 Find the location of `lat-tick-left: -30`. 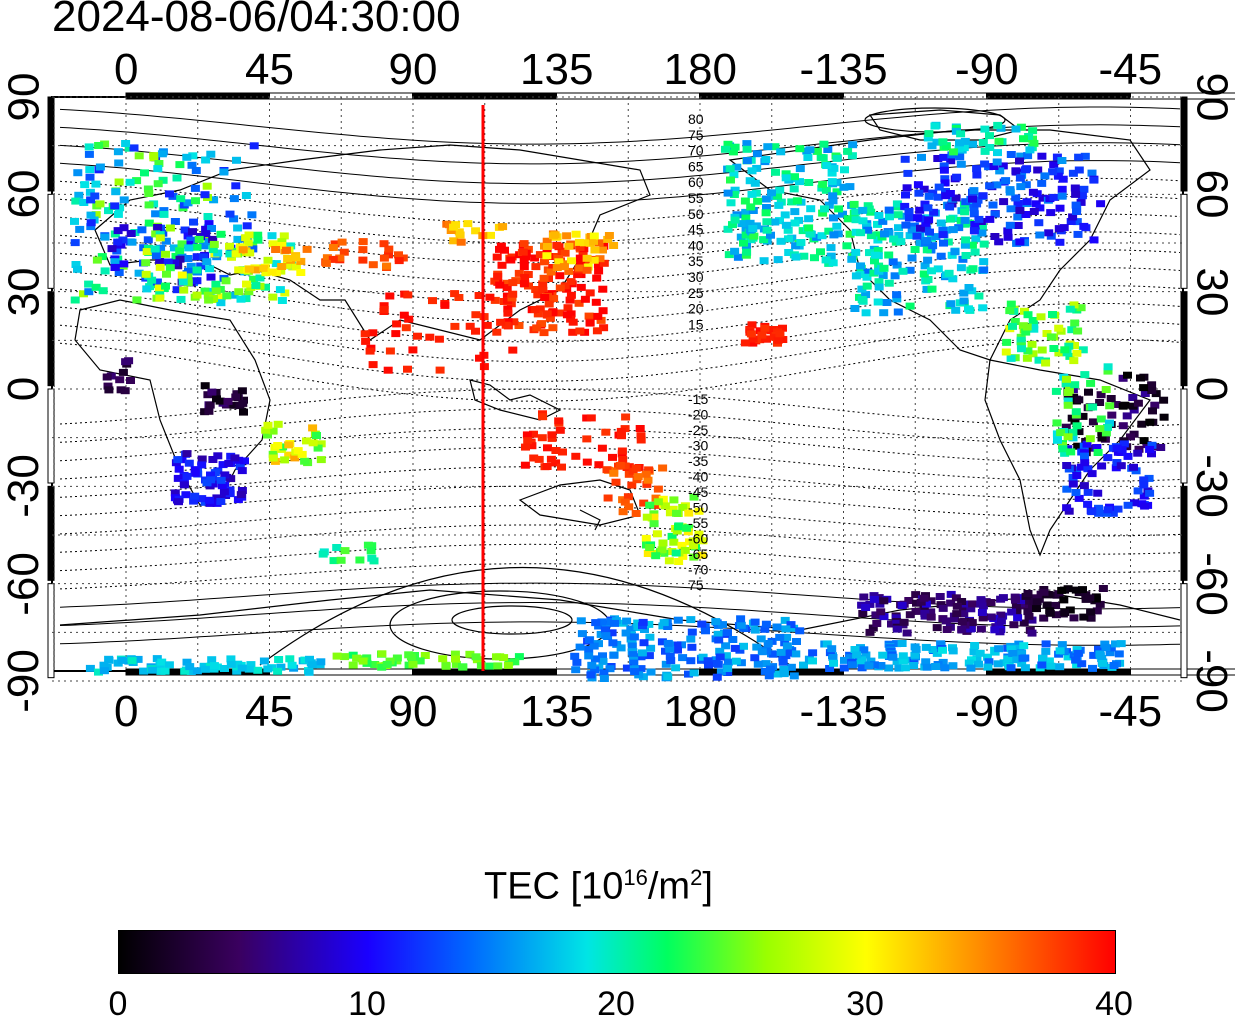

lat-tick-left: -30 is located at coordinates (24, 487).